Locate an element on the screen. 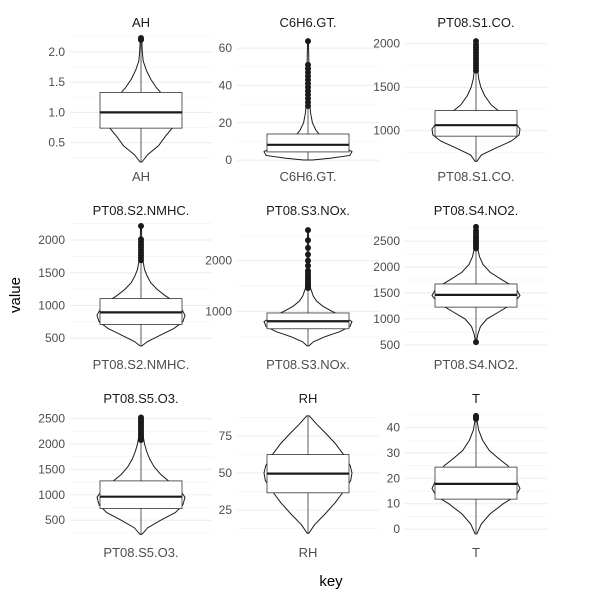 The image size is (600, 600). facet-panel: 25 50 75 RH RH is located at coordinates (299, 475).